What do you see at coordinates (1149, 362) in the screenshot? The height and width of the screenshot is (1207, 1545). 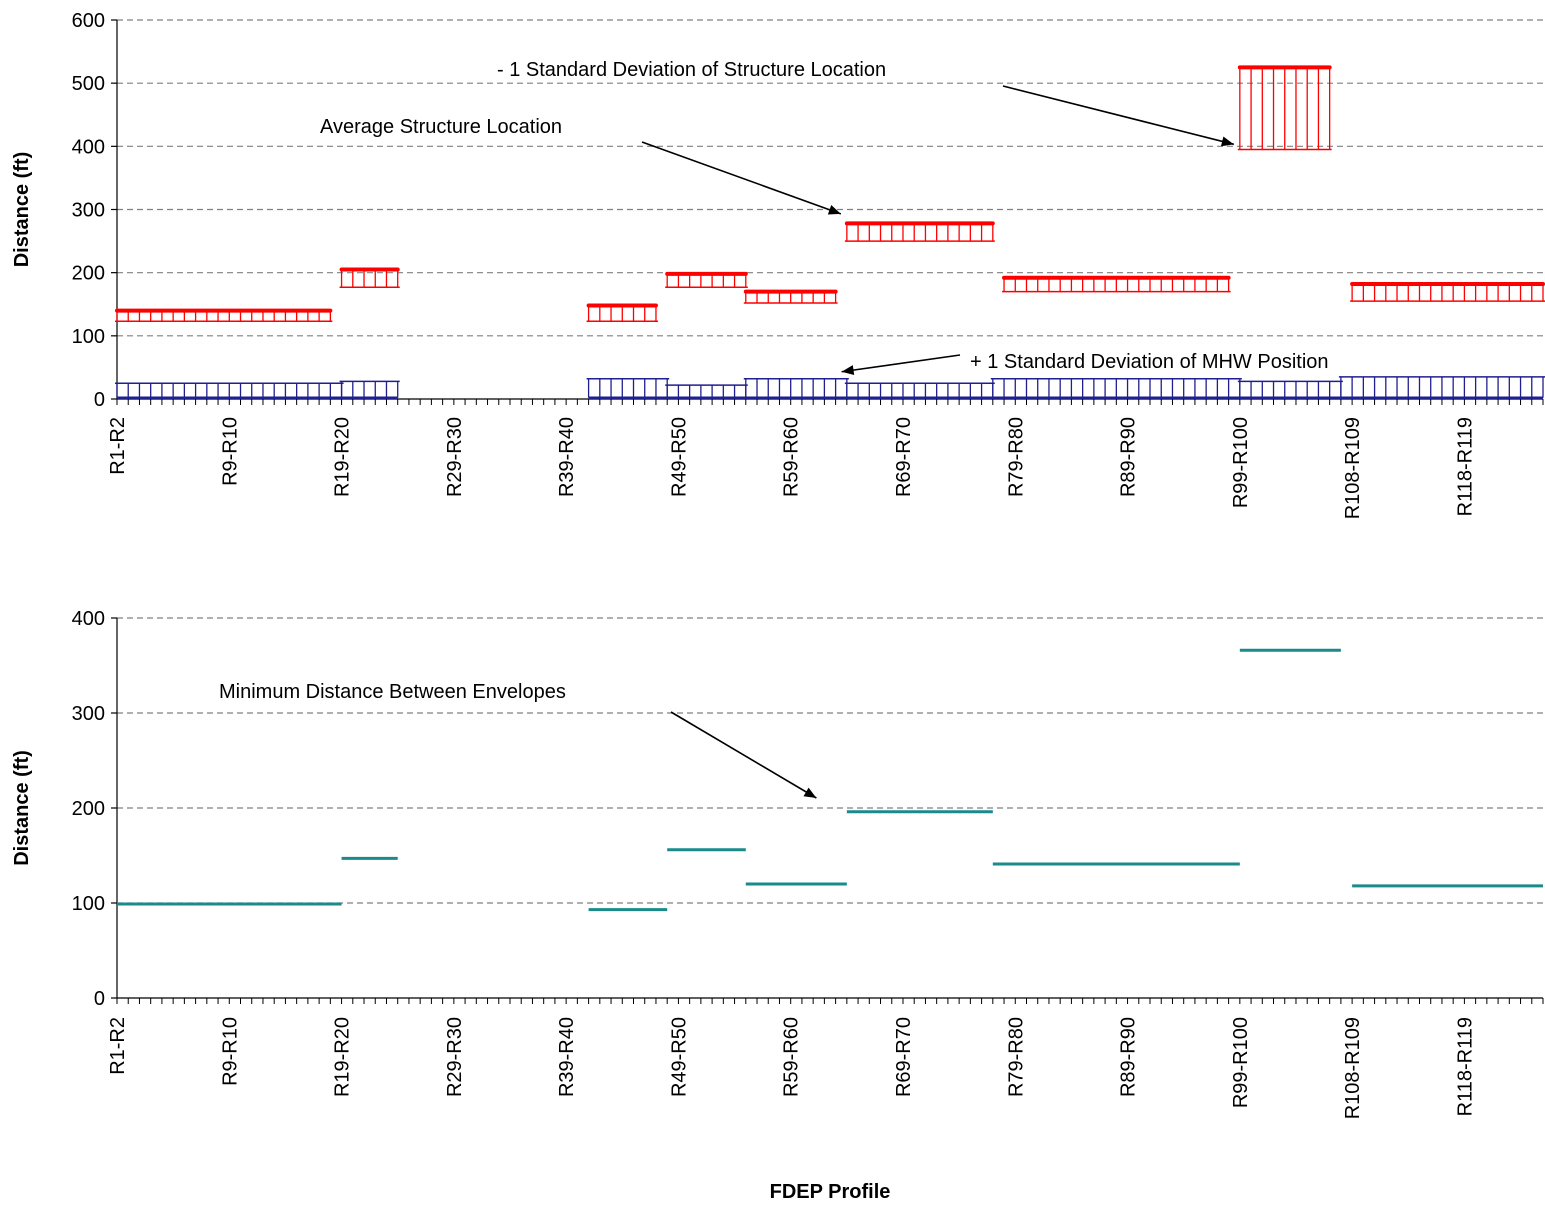 I see `annotation-label: + 1 Standard Deviation of MHW Position` at bounding box center [1149, 362].